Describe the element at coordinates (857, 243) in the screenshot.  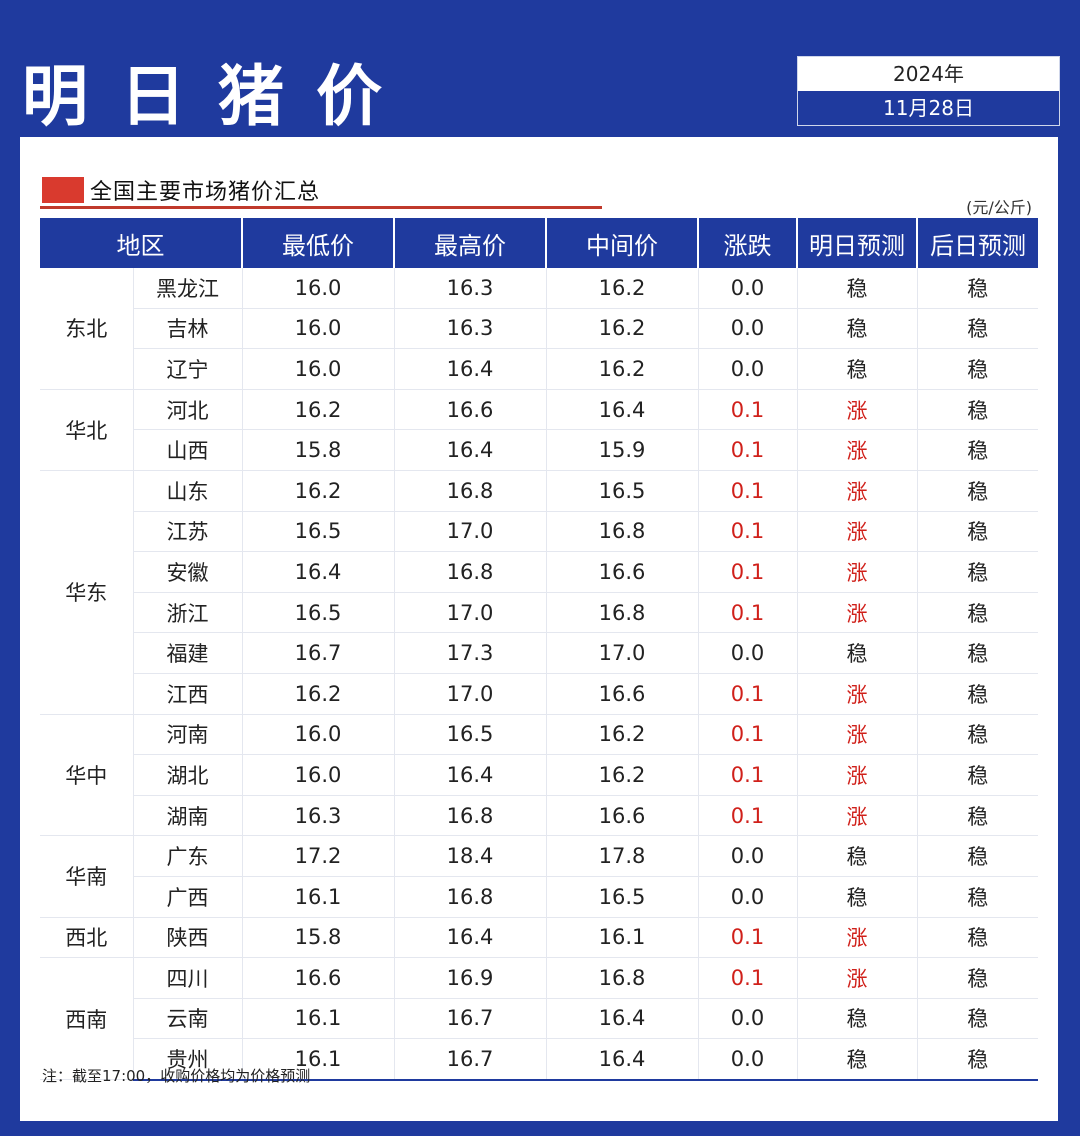
I see `col-header-tomorrow: 明日预测` at that location.